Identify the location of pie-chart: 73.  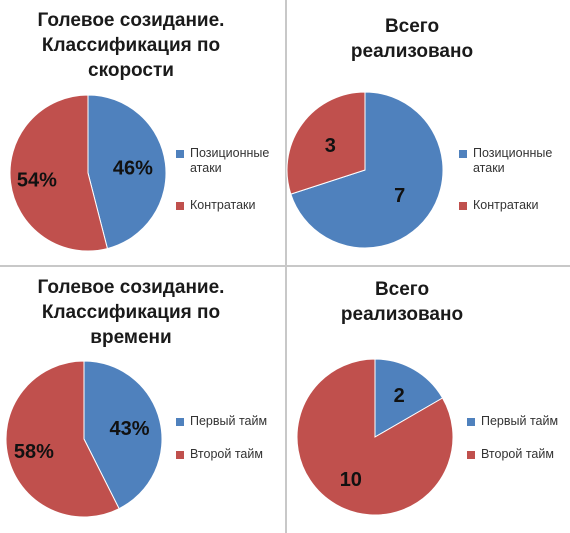
(365, 170).